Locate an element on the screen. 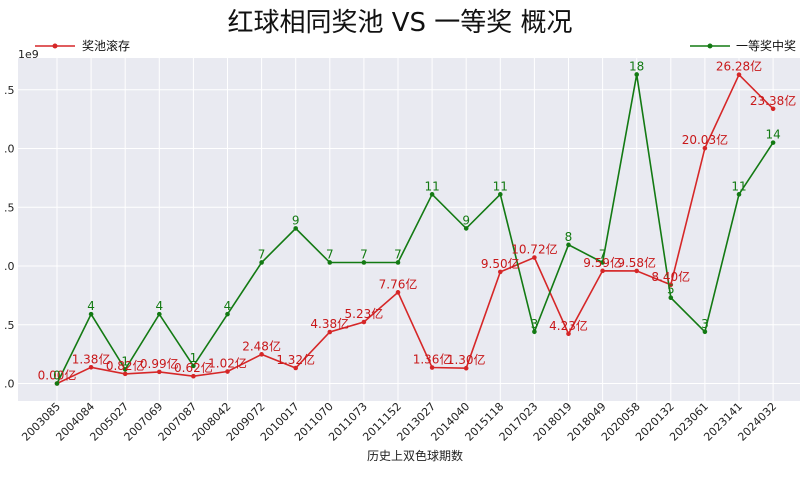 The width and height of the screenshot is (800, 500). data-label-series-2: 5 is located at coordinates (671, 290).